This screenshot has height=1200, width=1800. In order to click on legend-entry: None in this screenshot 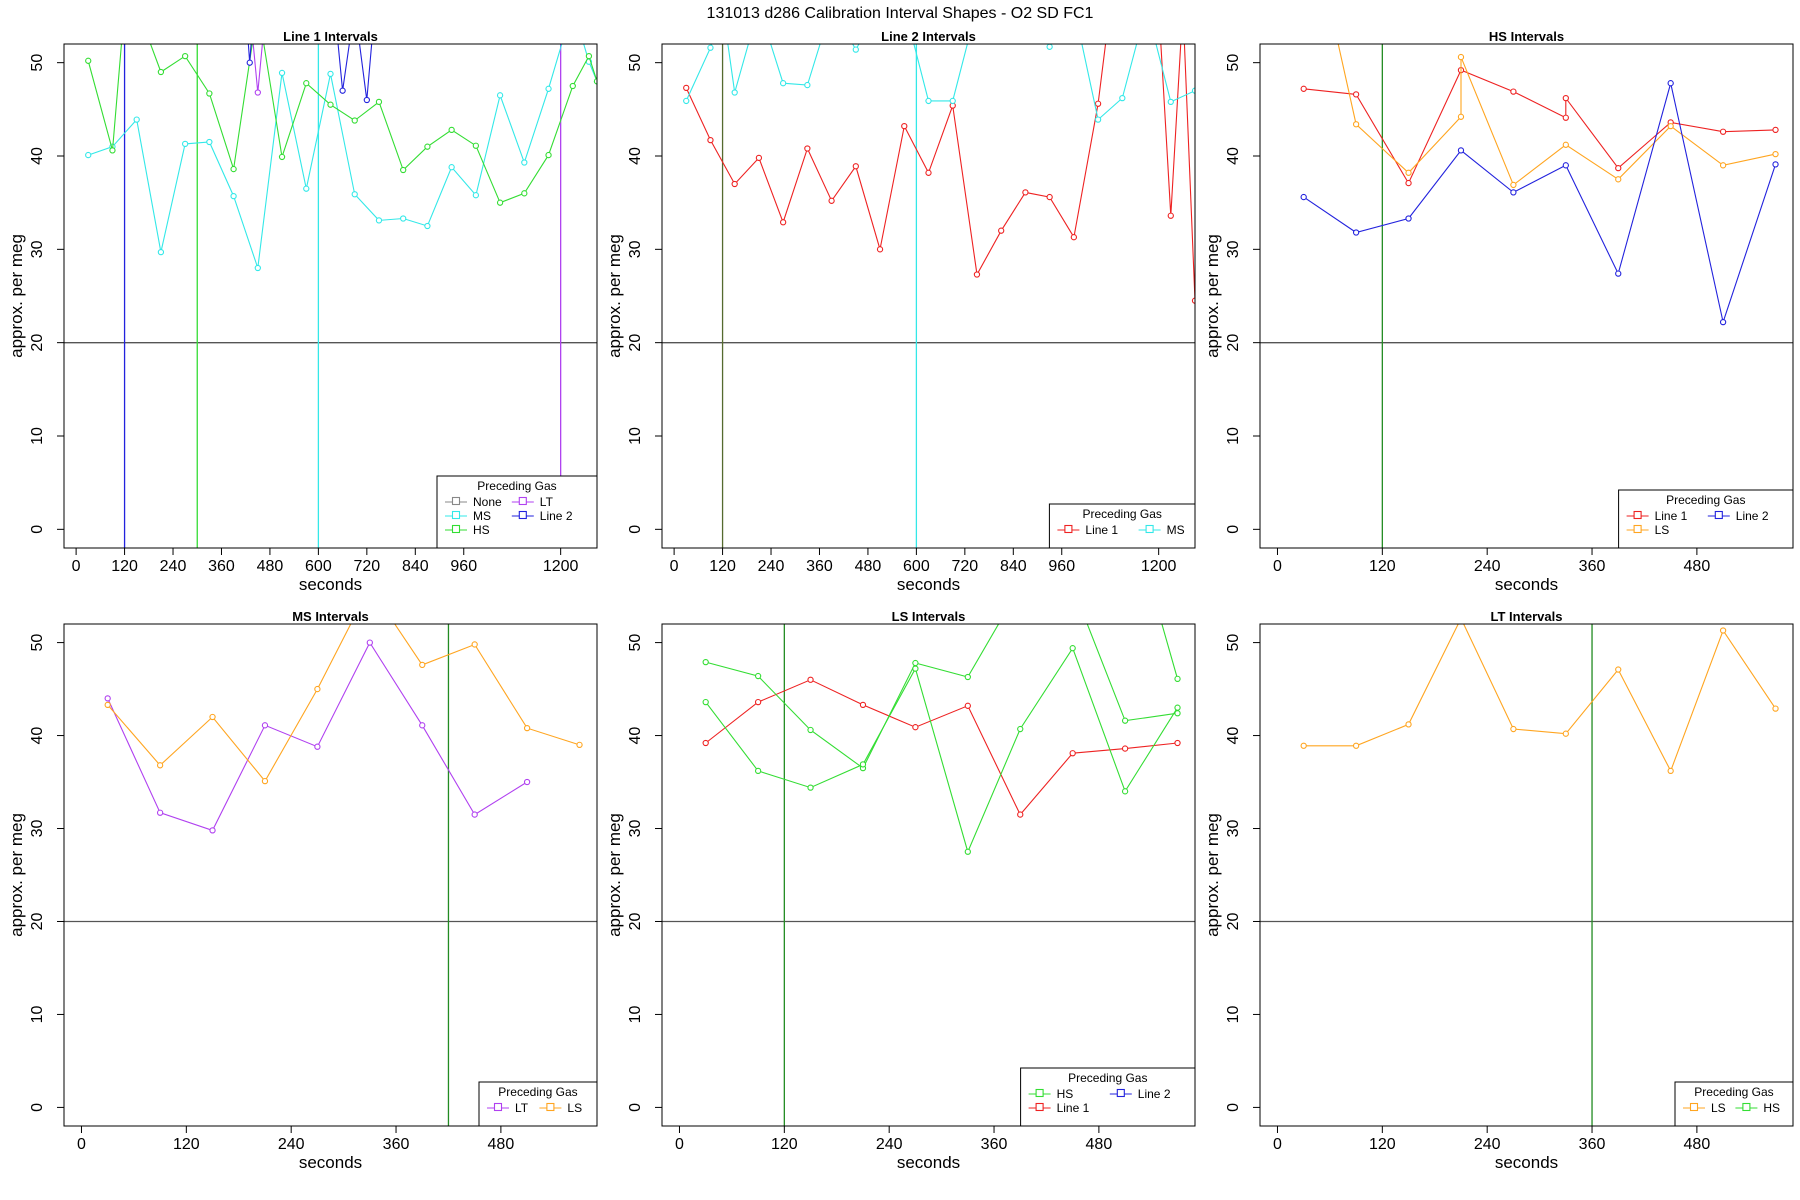, I will do `click(487, 502)`.